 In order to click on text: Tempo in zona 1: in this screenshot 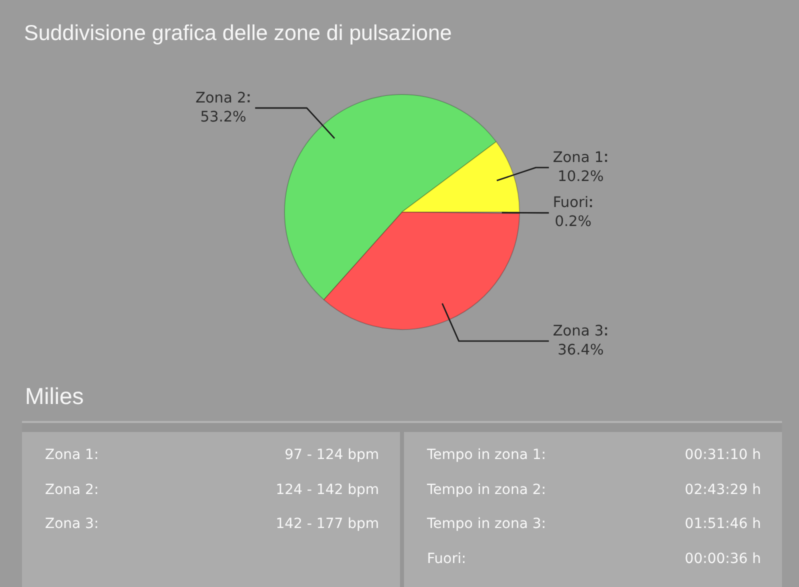, I will do `click(486, 455)`.